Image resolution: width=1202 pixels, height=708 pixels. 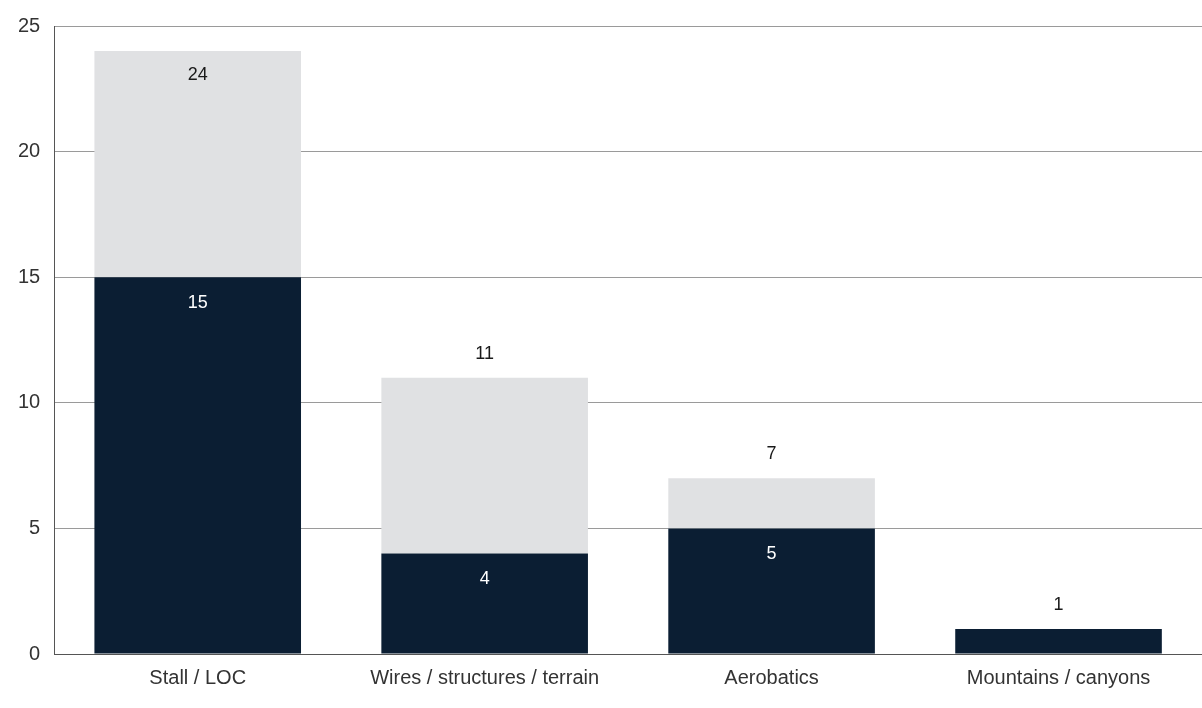 What do you see at coordinates (197, 302) in the screenshot?
I see `data-label: 15` at bounding box center [197, 302].